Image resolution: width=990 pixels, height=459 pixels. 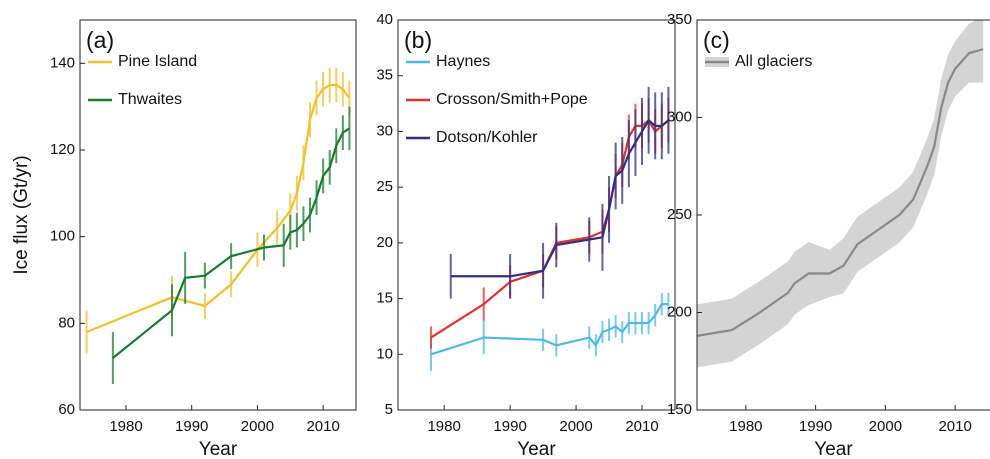 What do you see at coordinates (679, 214) in the screenshot?
I see `y-tick-label: 250` at bounding box center [679, 214].